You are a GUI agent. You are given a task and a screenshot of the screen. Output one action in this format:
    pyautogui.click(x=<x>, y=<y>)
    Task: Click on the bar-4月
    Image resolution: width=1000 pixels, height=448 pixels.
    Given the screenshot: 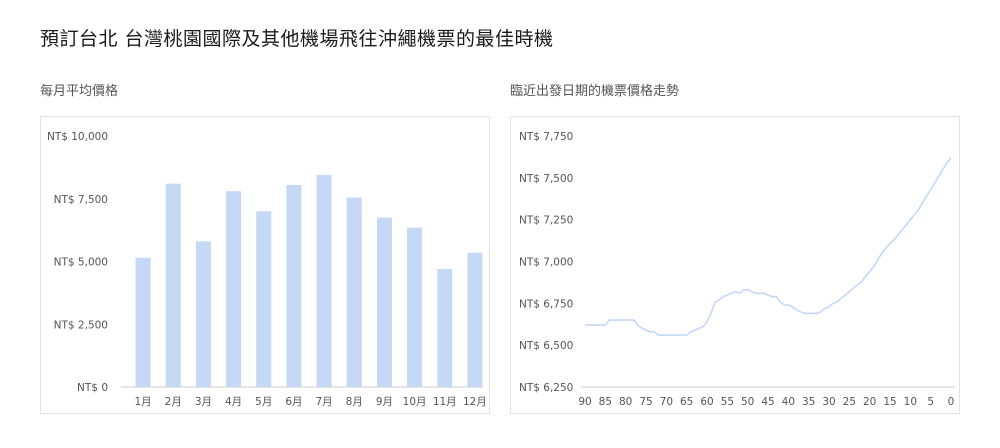 What is the action you would take?
    pyautogui.click(x=234, y=289)
    